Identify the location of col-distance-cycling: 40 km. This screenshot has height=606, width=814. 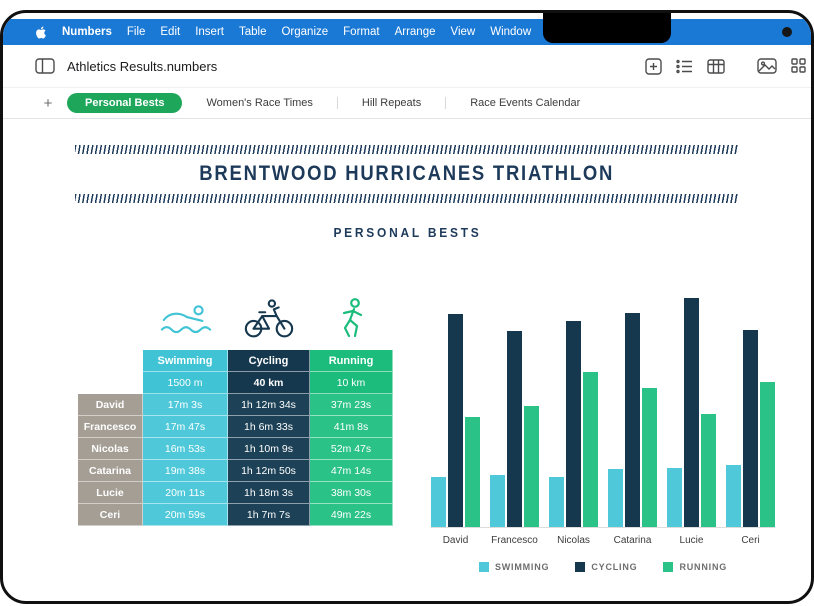
(269, 383).